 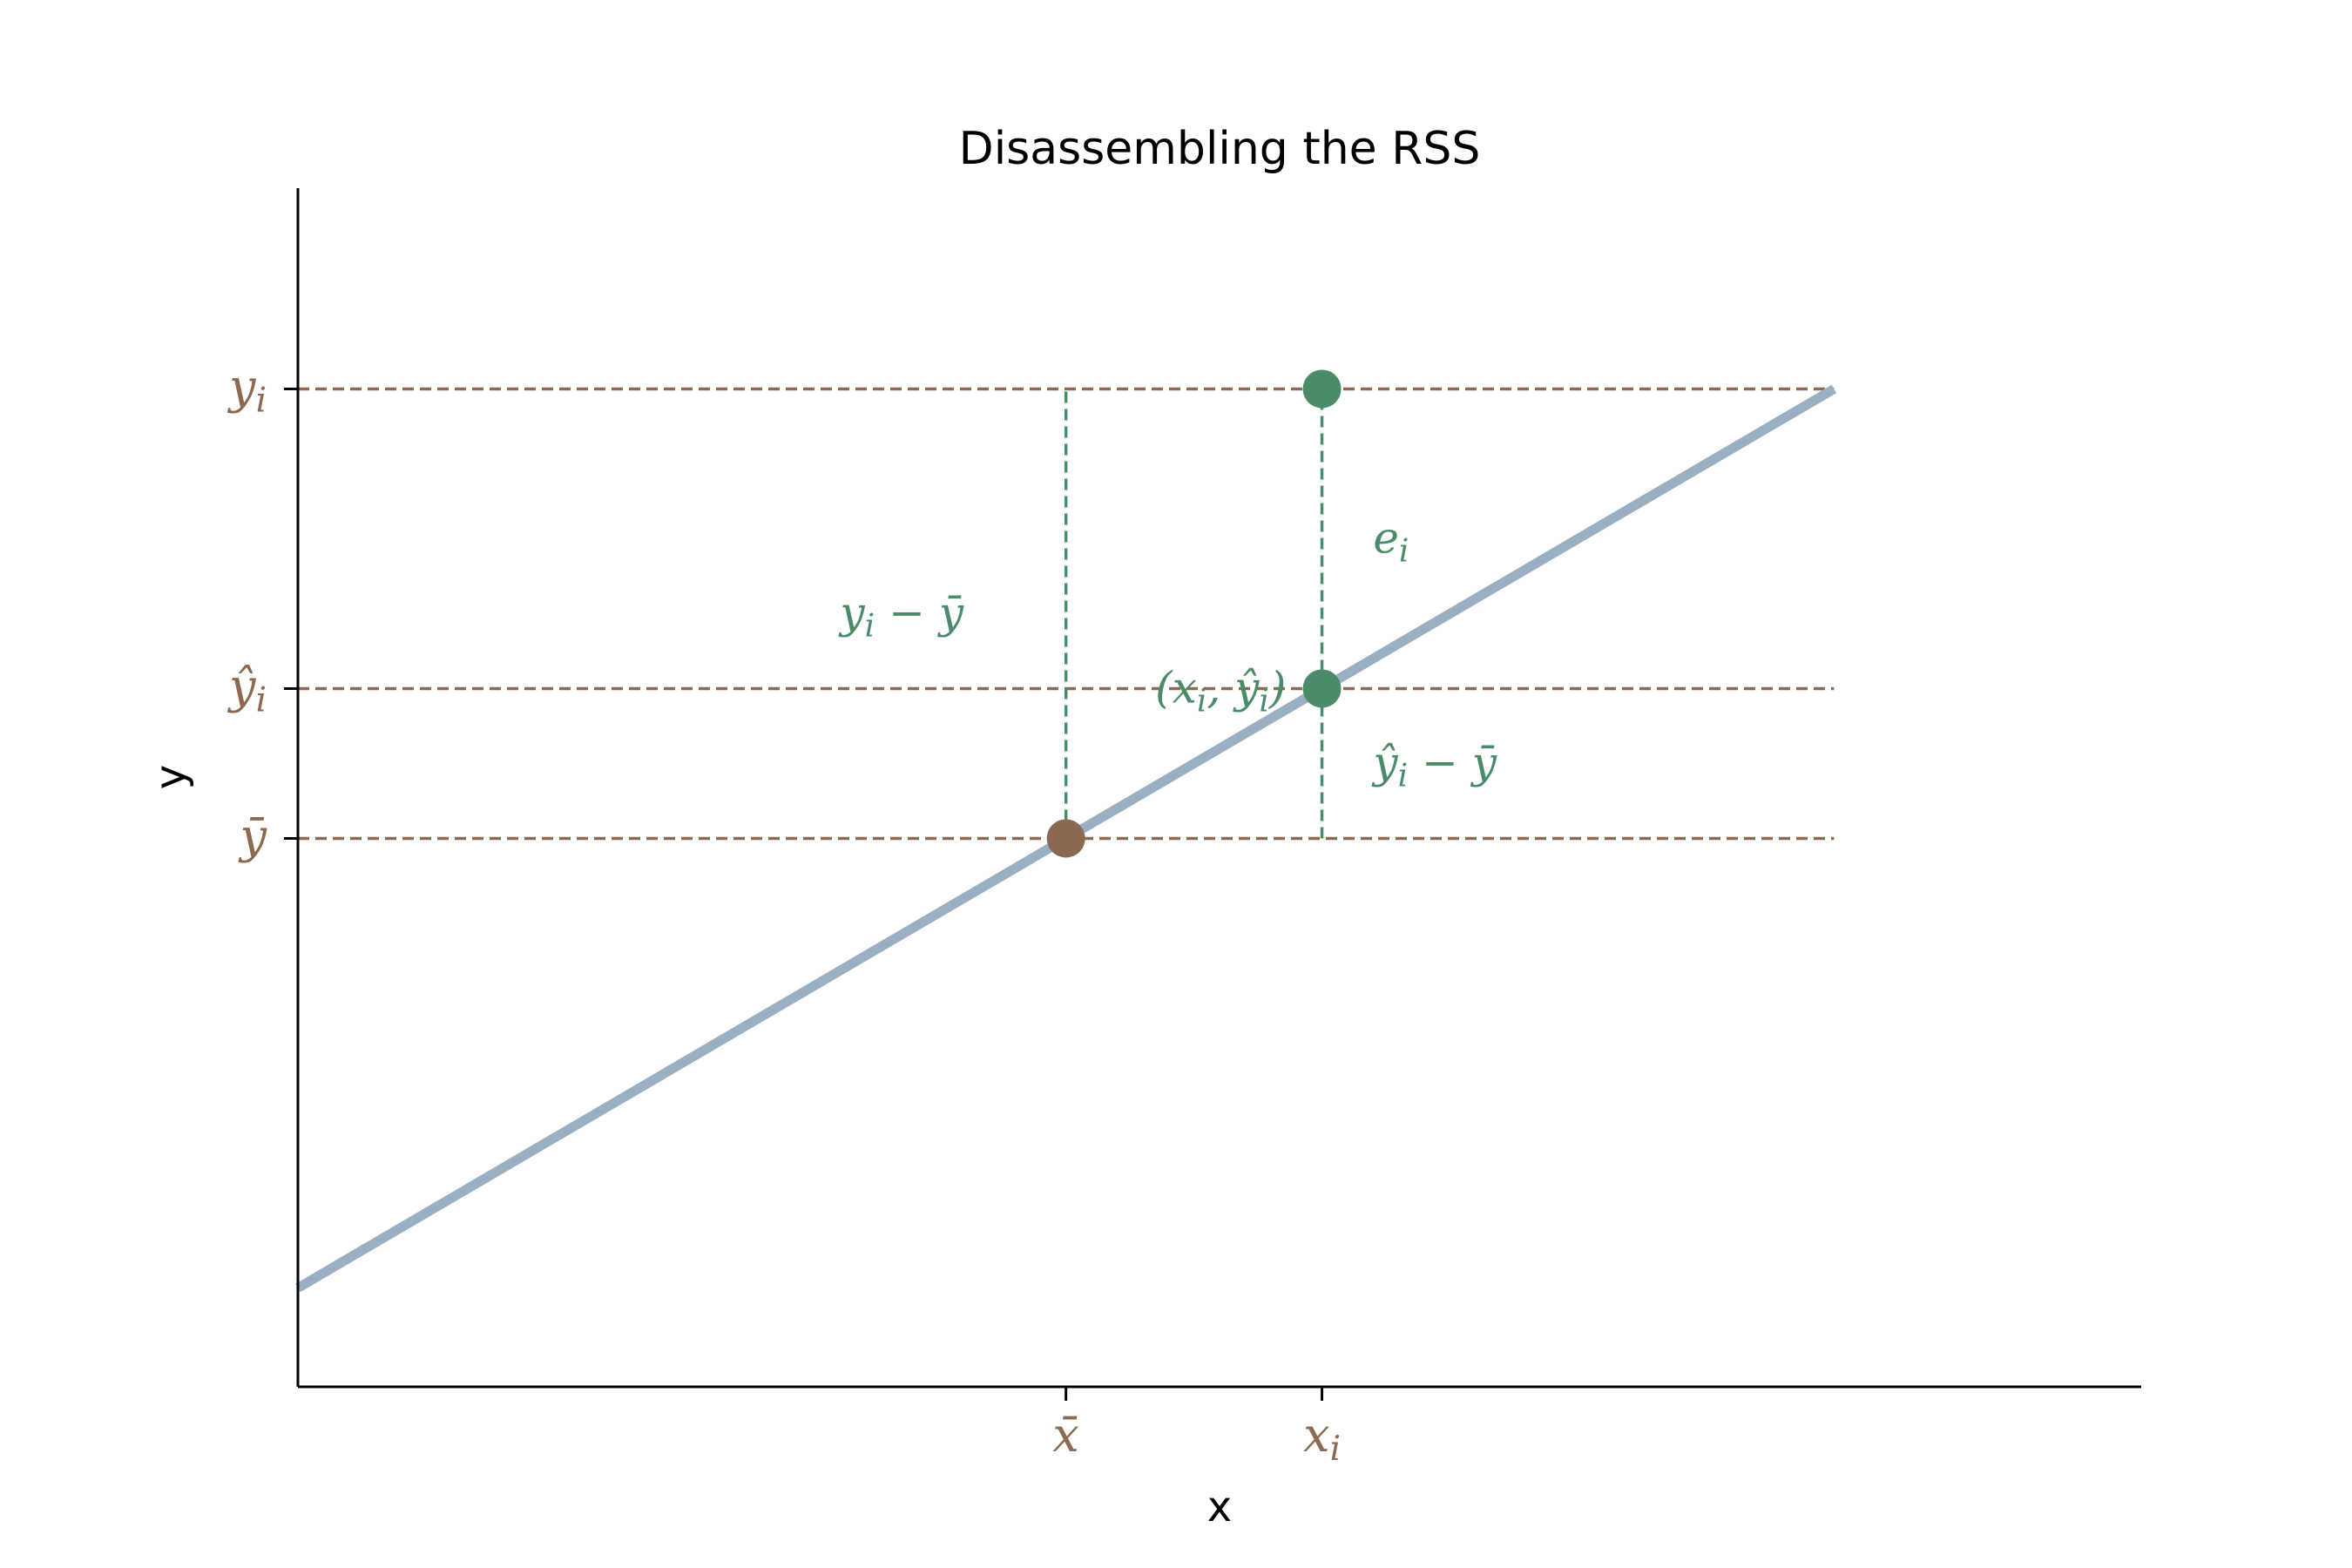 I want to click on residual-label: ei, so click(x=1391, y=540).